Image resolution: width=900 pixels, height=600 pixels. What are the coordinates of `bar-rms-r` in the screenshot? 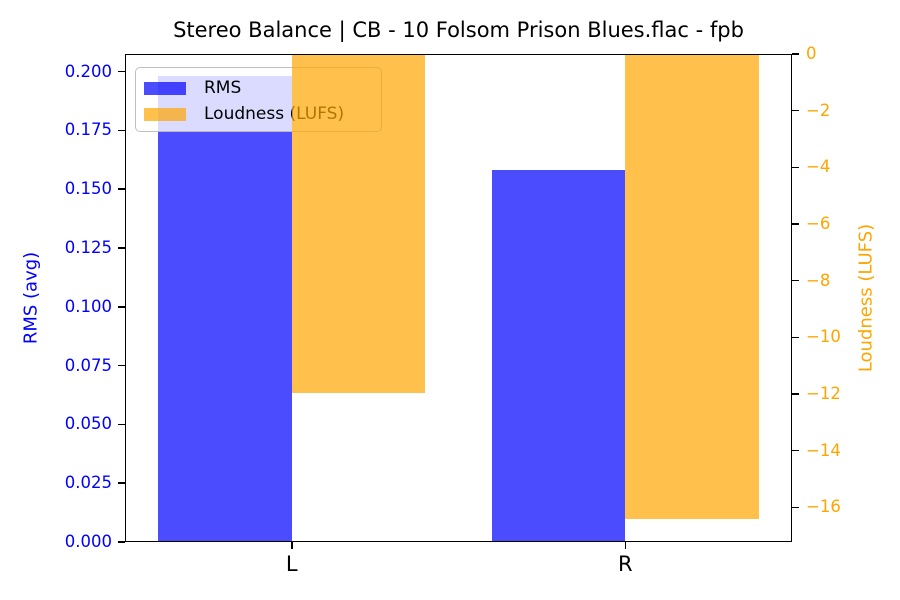 It's located at (558, 356).